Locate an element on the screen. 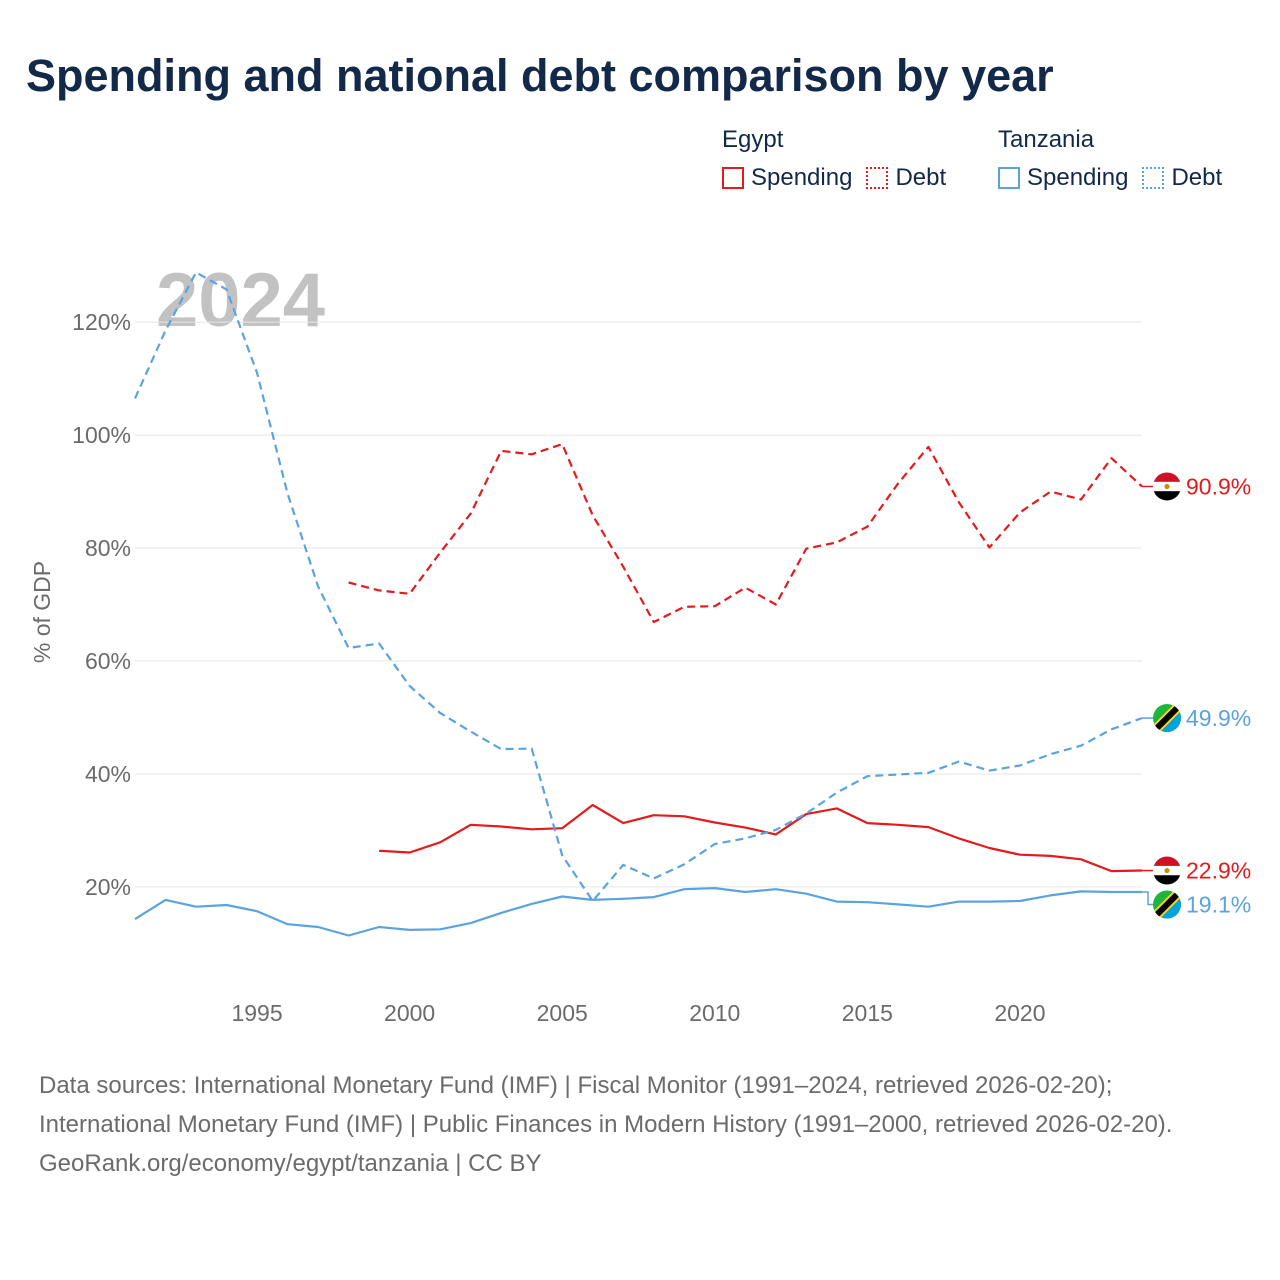 The height and width of the screenshot is (1280, 1280). x-tick-label: 2020 is located at coordinates (1019, 1013).